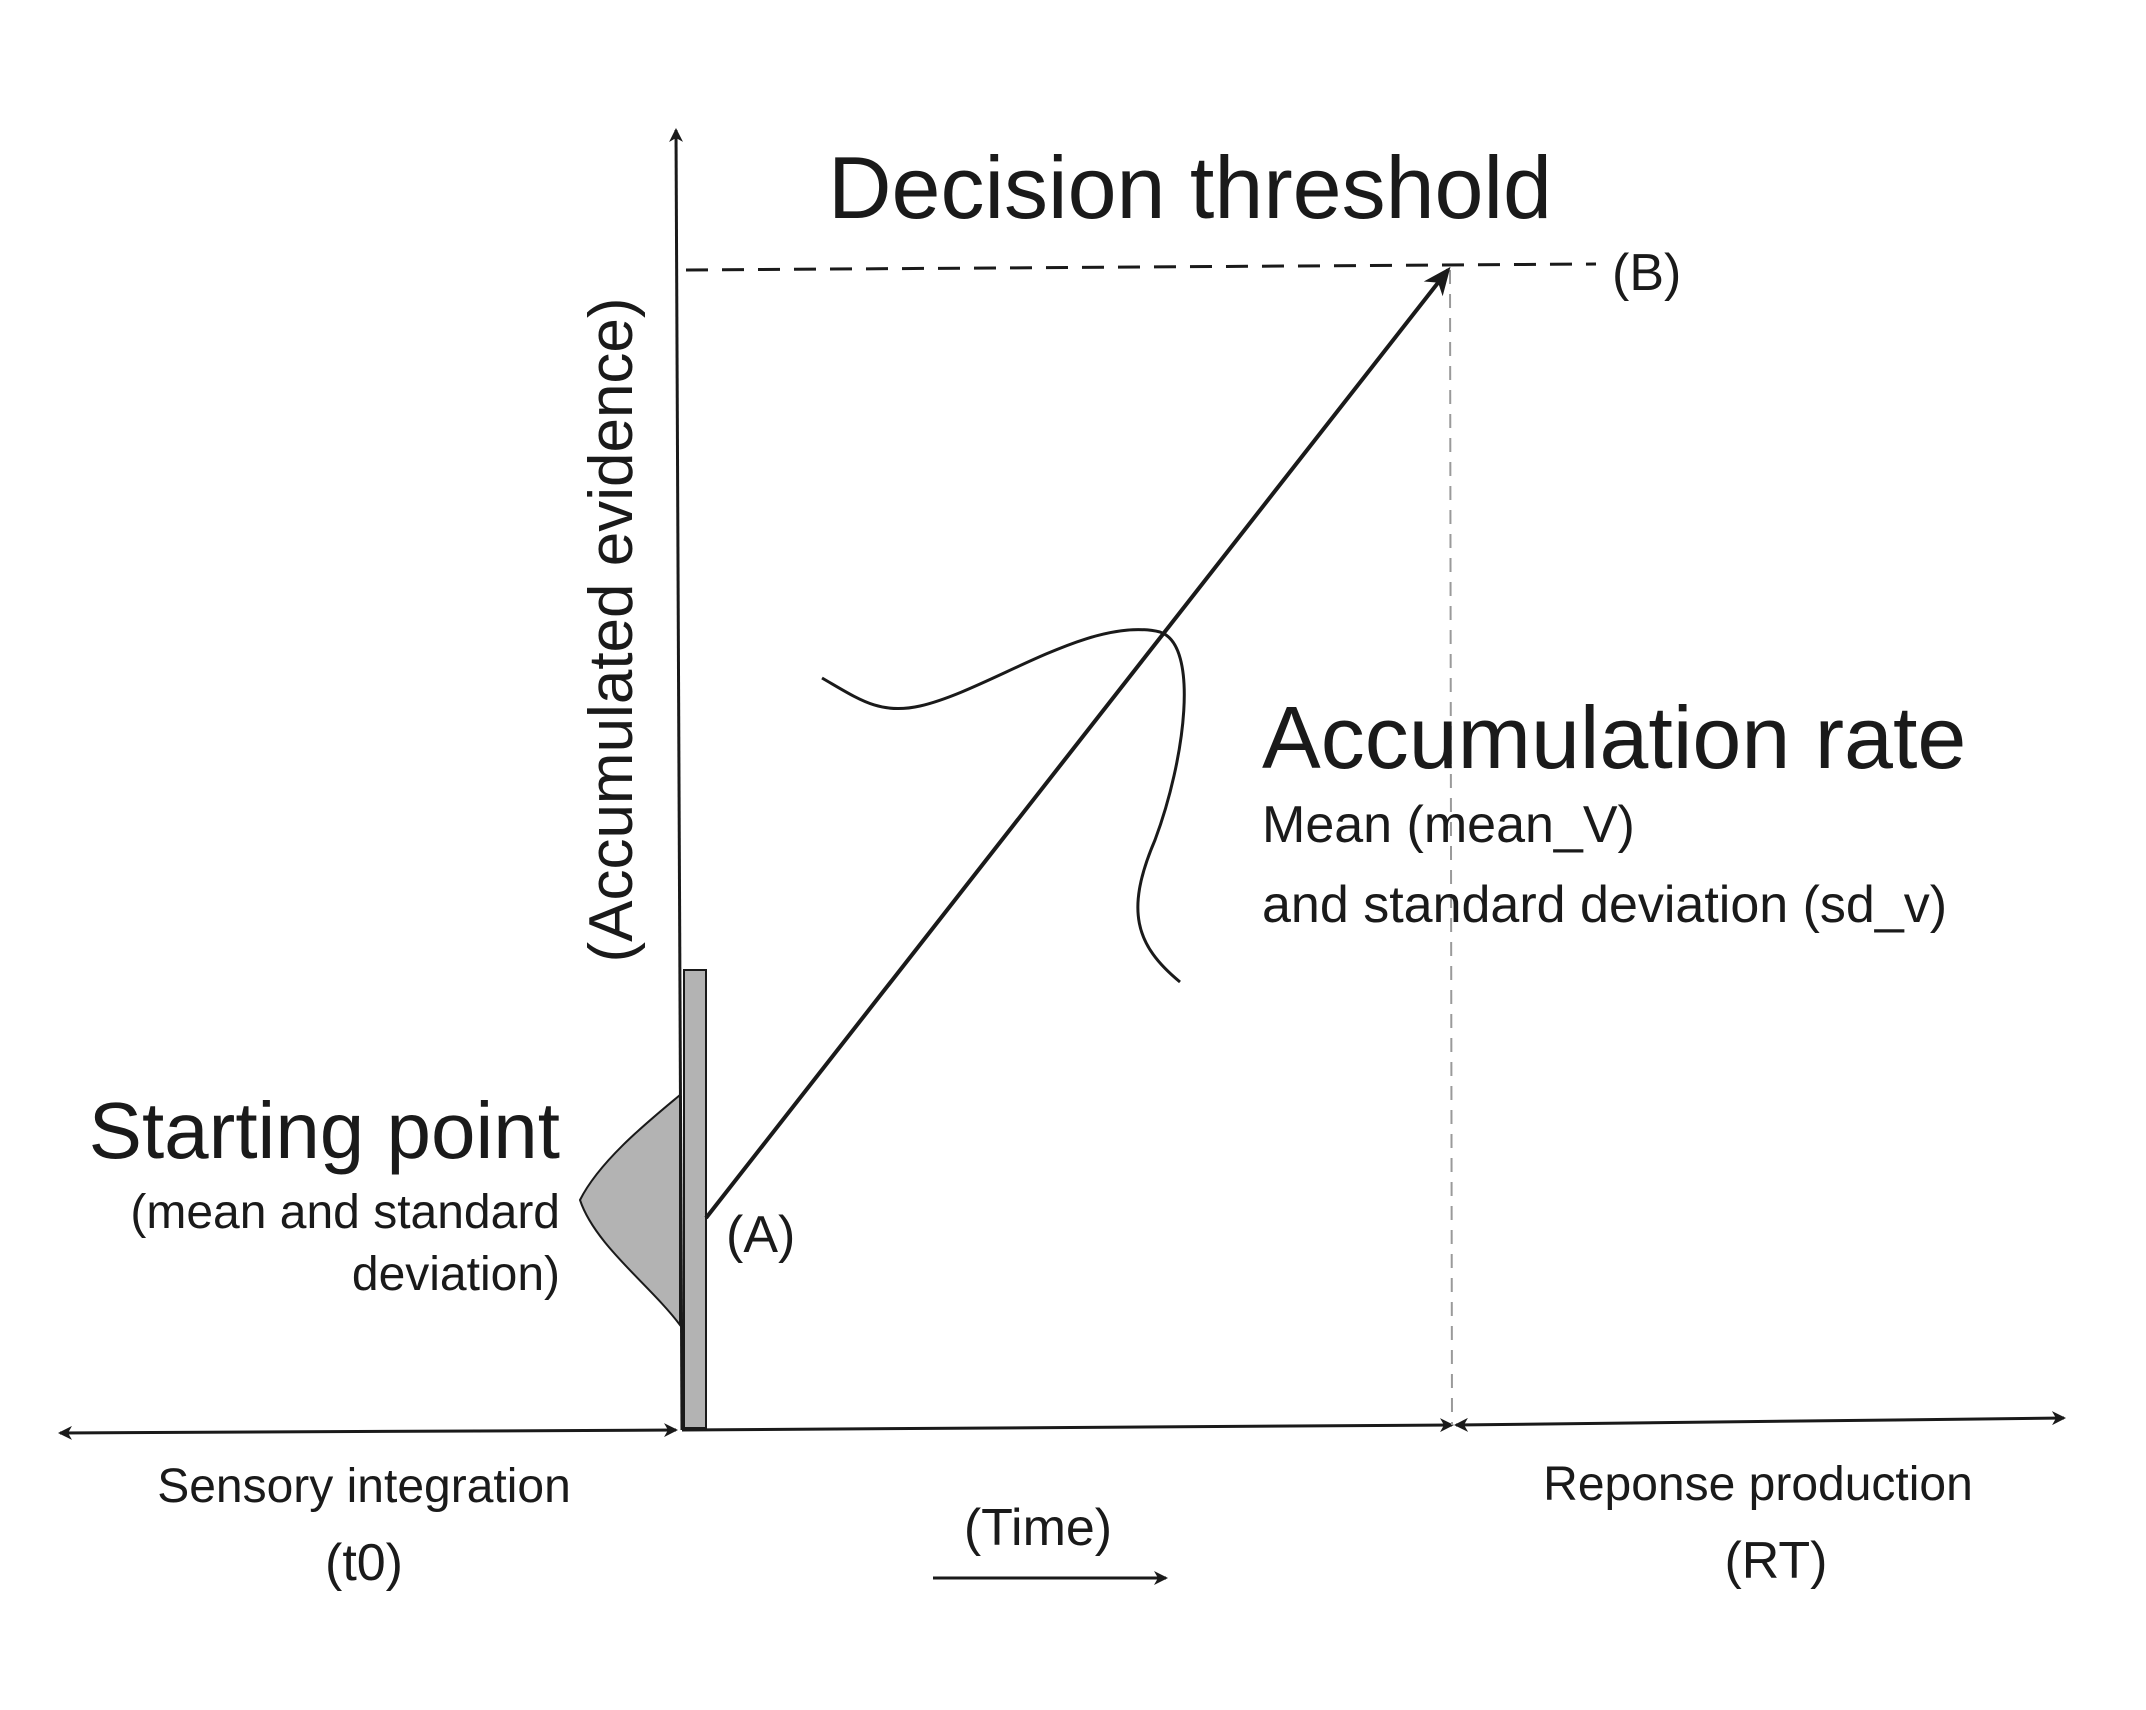  Describe the element at coordinates (760, 1235) in the screenshot. I see `point-a-label: (A)` at that location.